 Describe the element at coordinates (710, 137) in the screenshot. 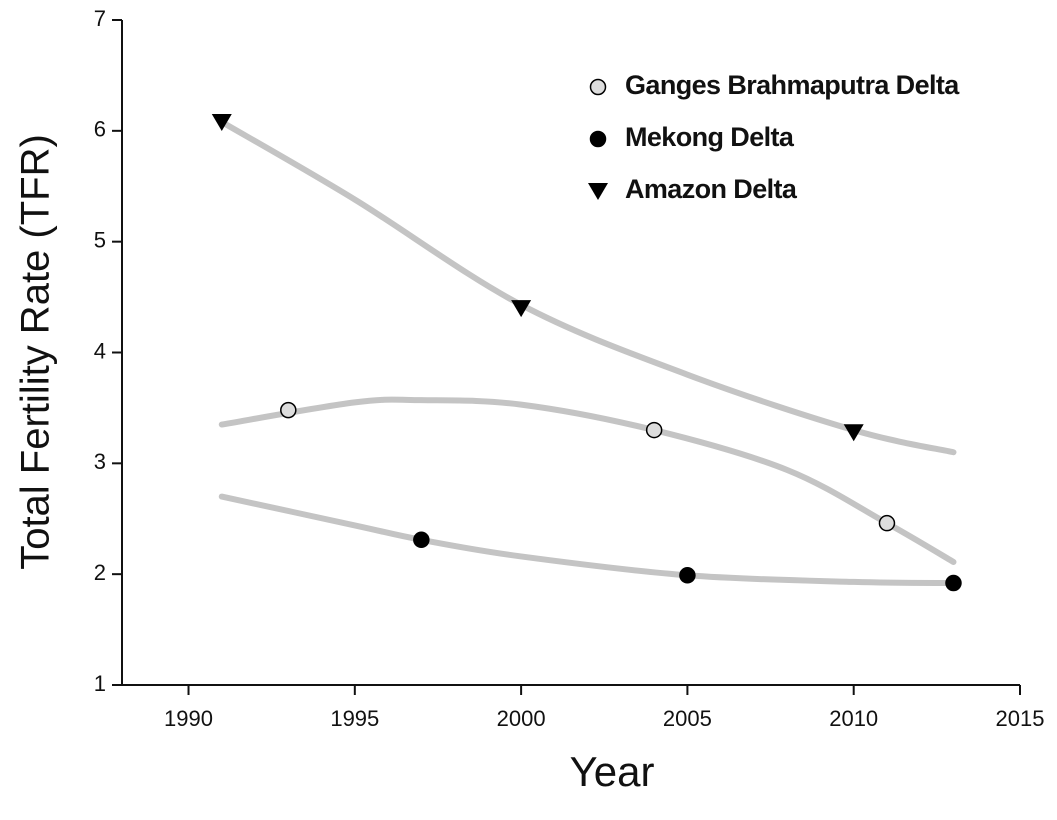

I see `legend-label: Mekong Delta` at that location.